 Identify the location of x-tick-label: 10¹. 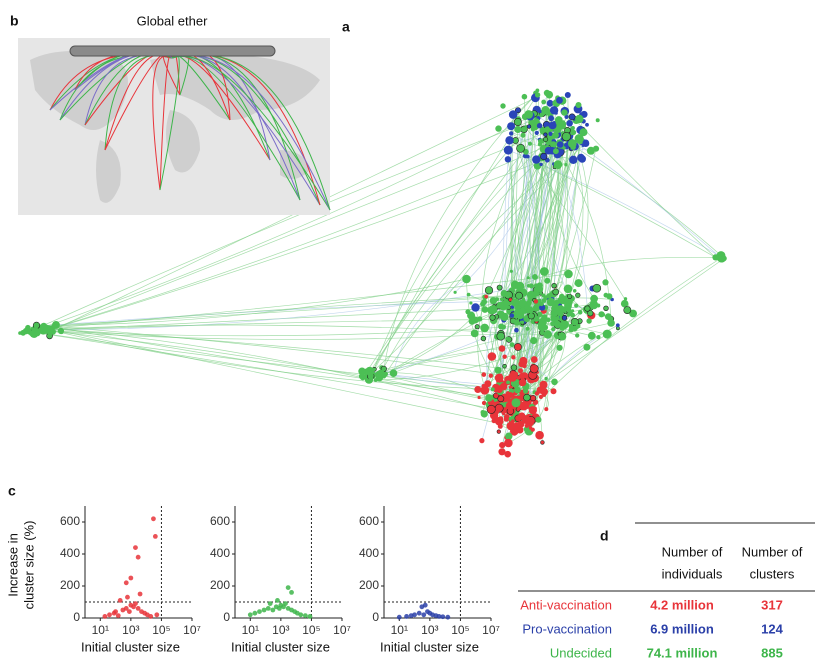
(399, 630).